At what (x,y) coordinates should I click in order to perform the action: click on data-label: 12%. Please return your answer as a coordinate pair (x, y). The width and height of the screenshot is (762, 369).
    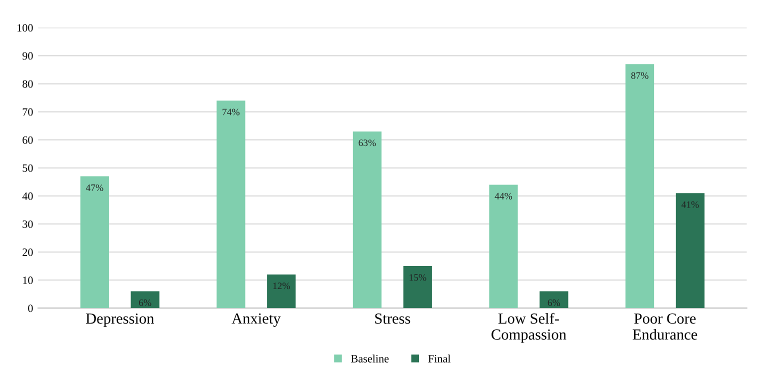
    Looking at the image, I should click on (281, 286).